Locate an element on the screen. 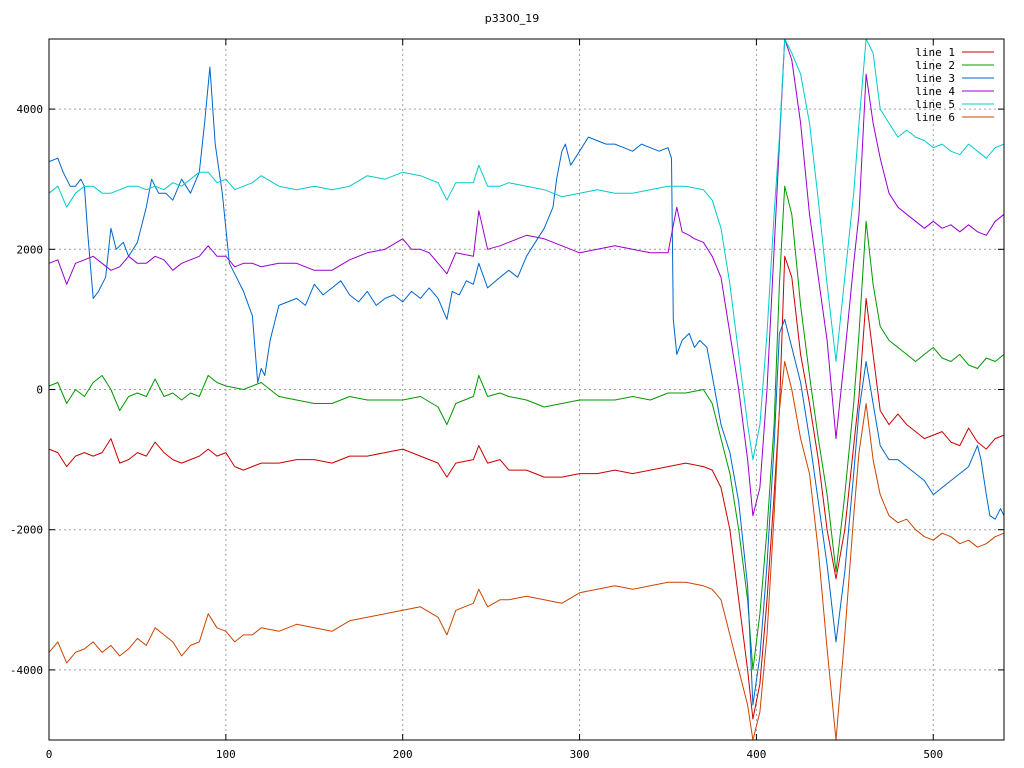 The width and height of the screenshot is (1024, 768). y-tick-label: -4000 is located at coordinates (26, 670).